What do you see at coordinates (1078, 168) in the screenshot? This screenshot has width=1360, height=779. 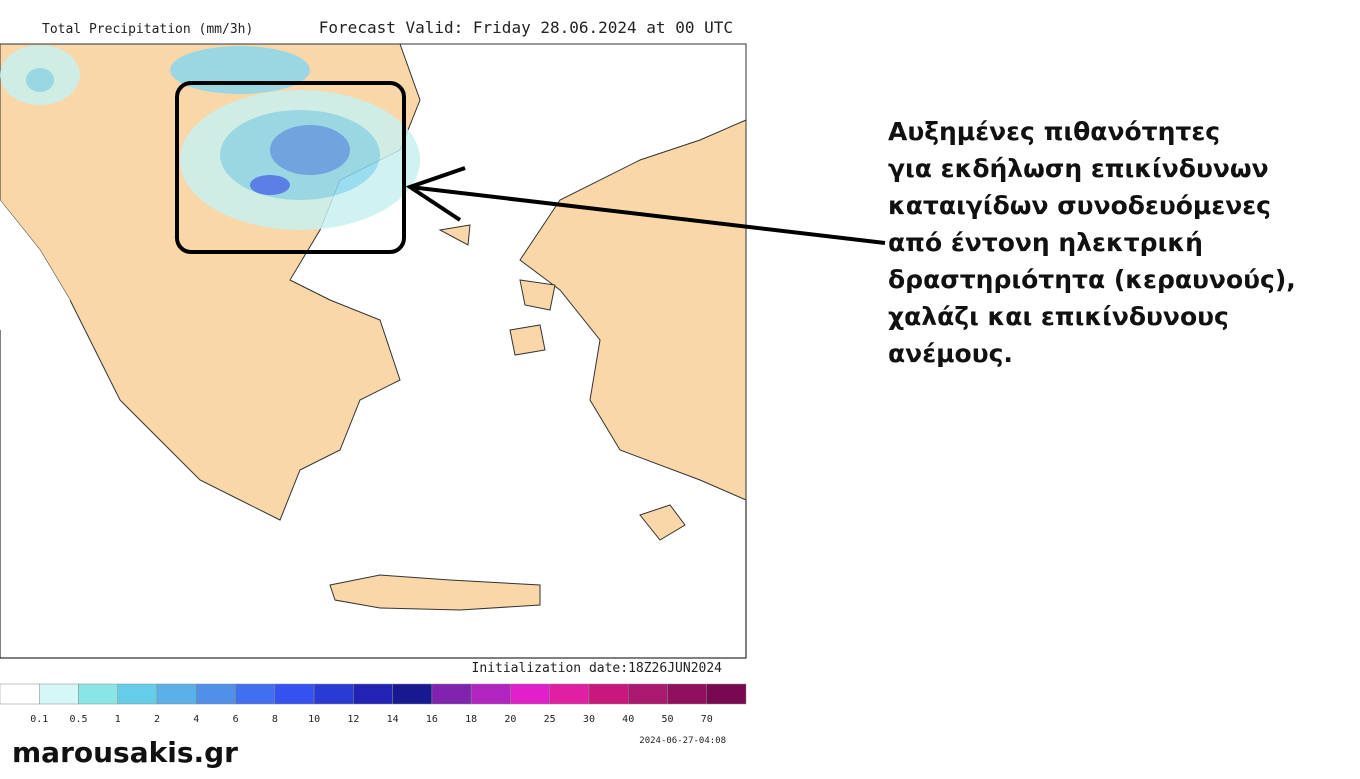 I see `annotation-line: για εκδήλωση επικίνδυνων` at bounding box center [1078, 168].